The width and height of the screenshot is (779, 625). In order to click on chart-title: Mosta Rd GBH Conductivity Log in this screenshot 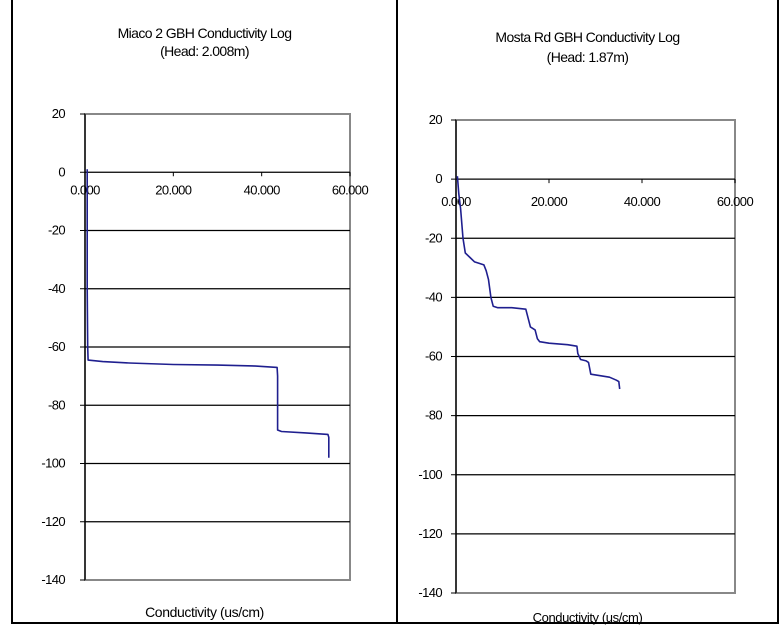, I will do `click(587, 37)`.